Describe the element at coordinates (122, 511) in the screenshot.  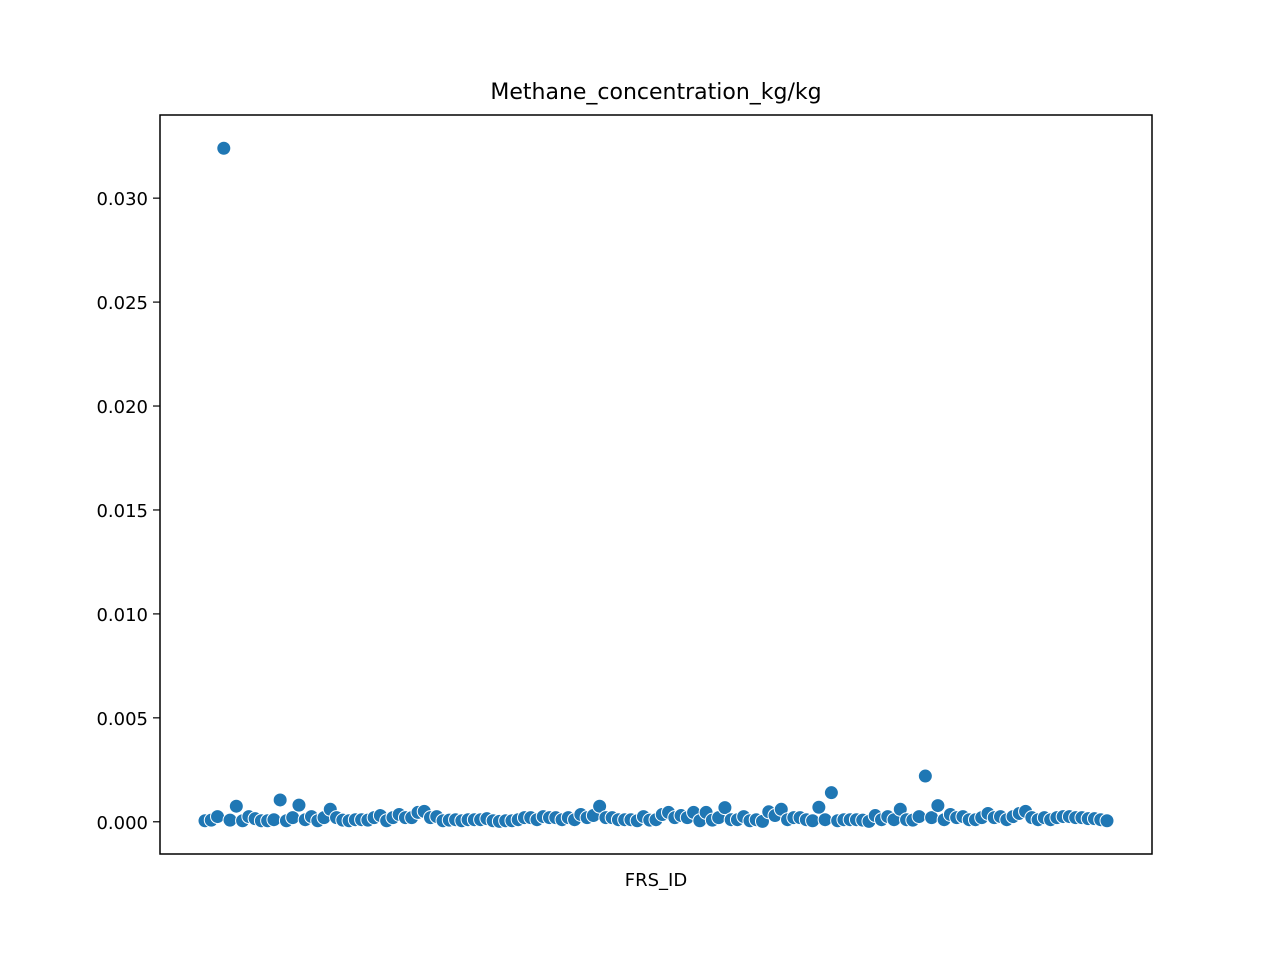
I see `y-tick-label: 0.015` at that location.